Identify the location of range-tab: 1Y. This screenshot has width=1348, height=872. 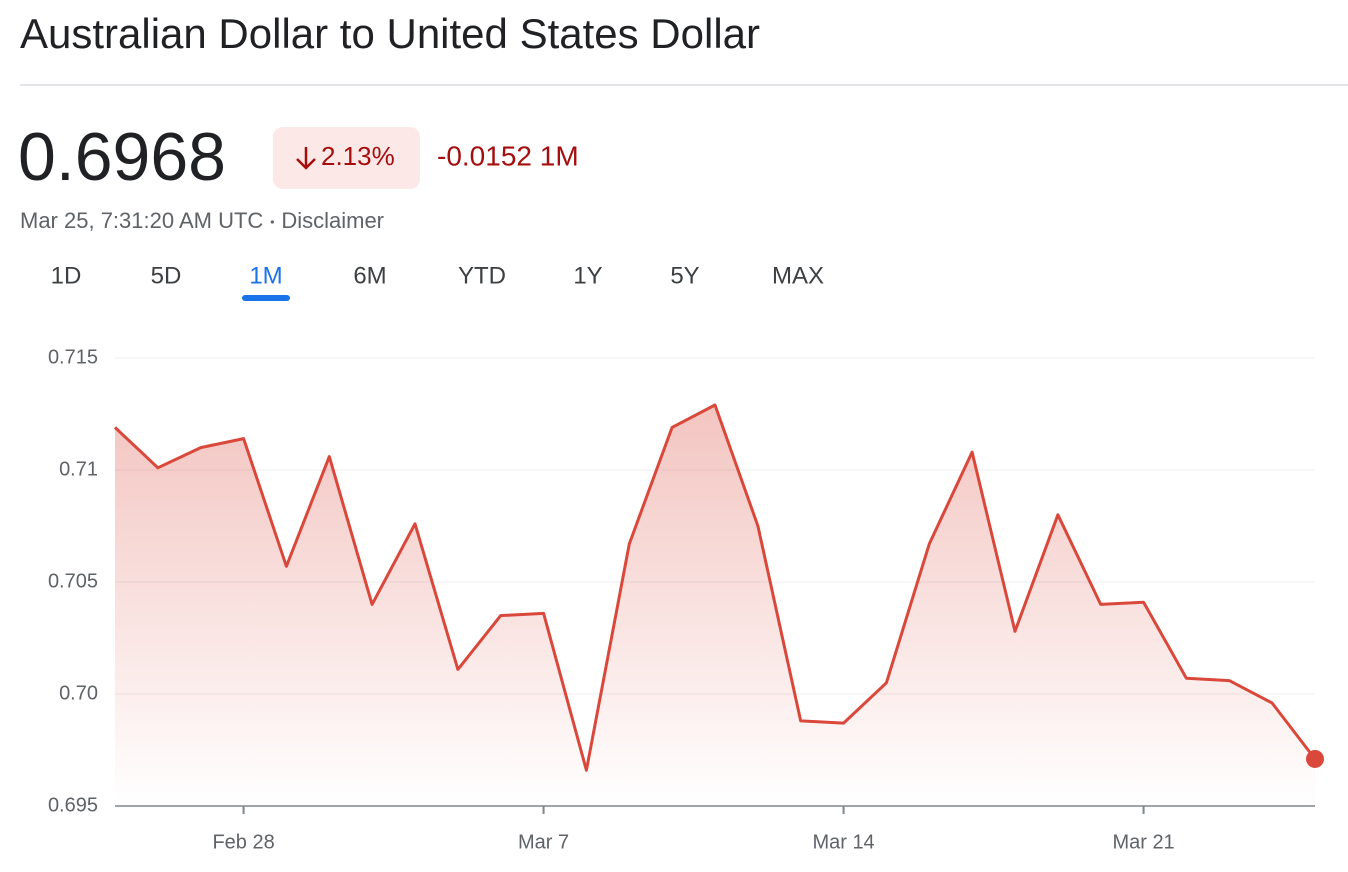
(587, 275).